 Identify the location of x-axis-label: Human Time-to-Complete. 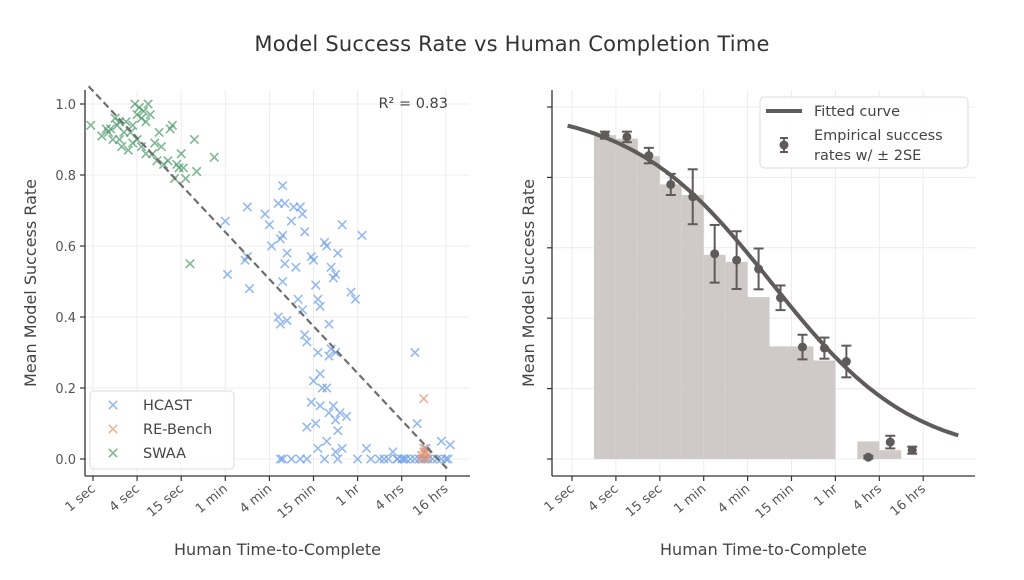
(277, 549).